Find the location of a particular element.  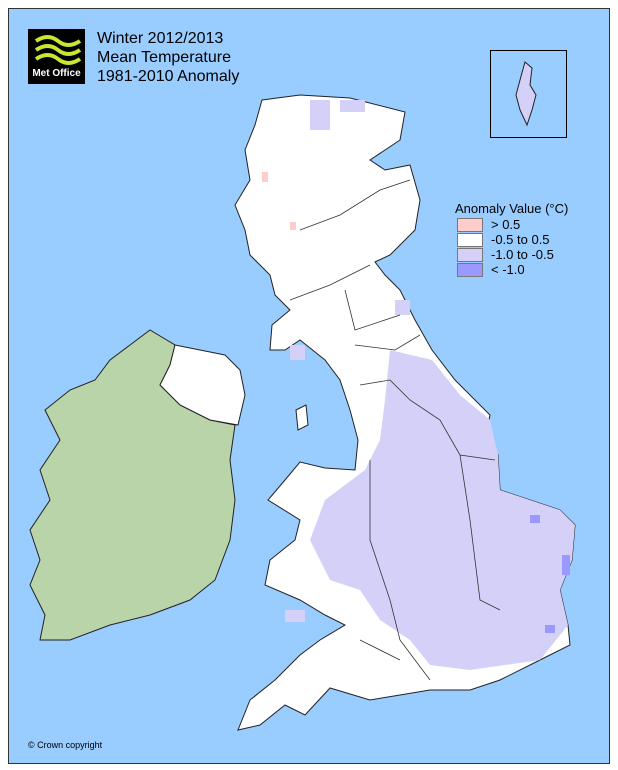

title-line-3: 1981-2010 Anomaly is located at coordinates (168, 76).